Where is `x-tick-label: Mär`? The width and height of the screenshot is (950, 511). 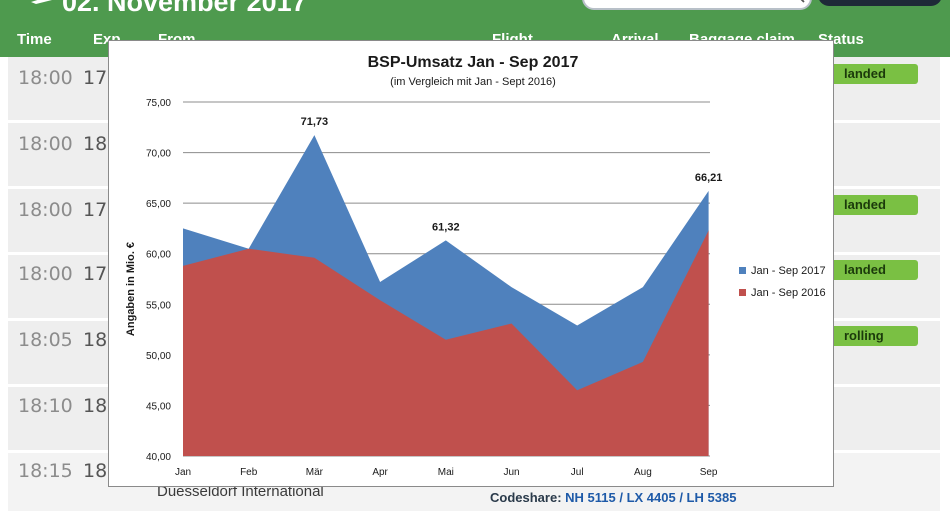 x-tick-label: Mär is located at coordinates (315, 472).